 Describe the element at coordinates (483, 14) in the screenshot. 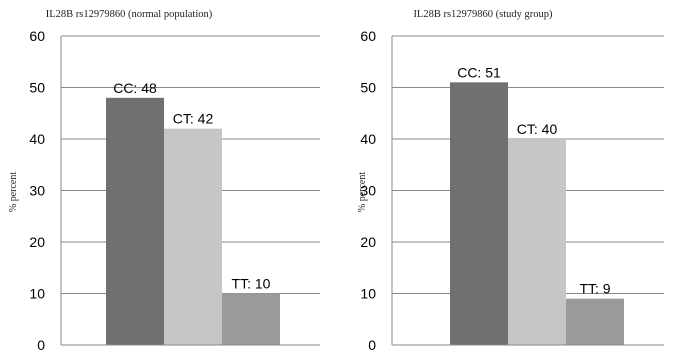

I see `chart-title: IL28B rs12979860 (study group)` at that location.